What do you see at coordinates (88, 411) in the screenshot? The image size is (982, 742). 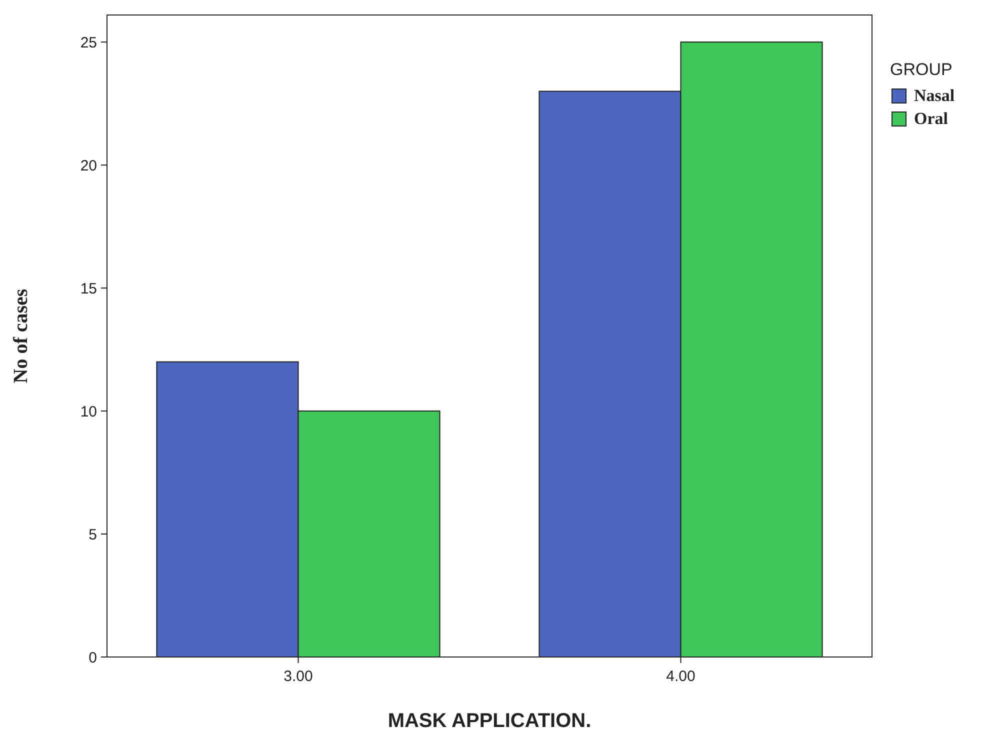 I see `y-tick-label: 10` at bounding box center [88, 411].